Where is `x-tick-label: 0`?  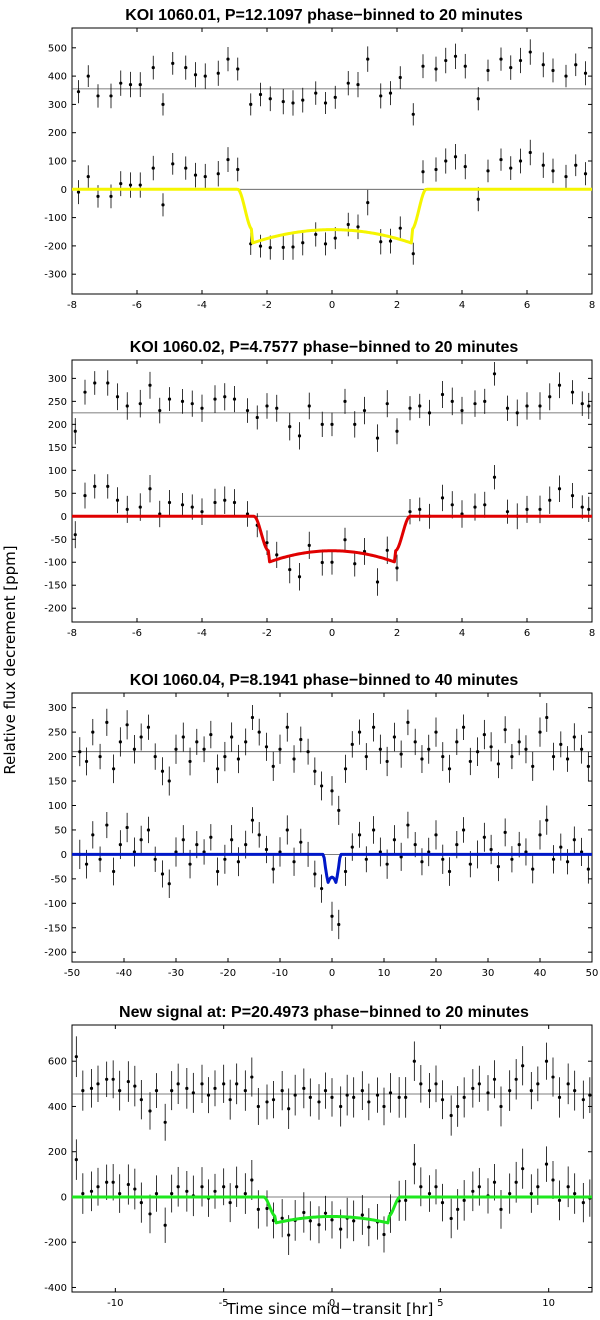 x-tick-label: 0 is located at coordinates (332, 633).